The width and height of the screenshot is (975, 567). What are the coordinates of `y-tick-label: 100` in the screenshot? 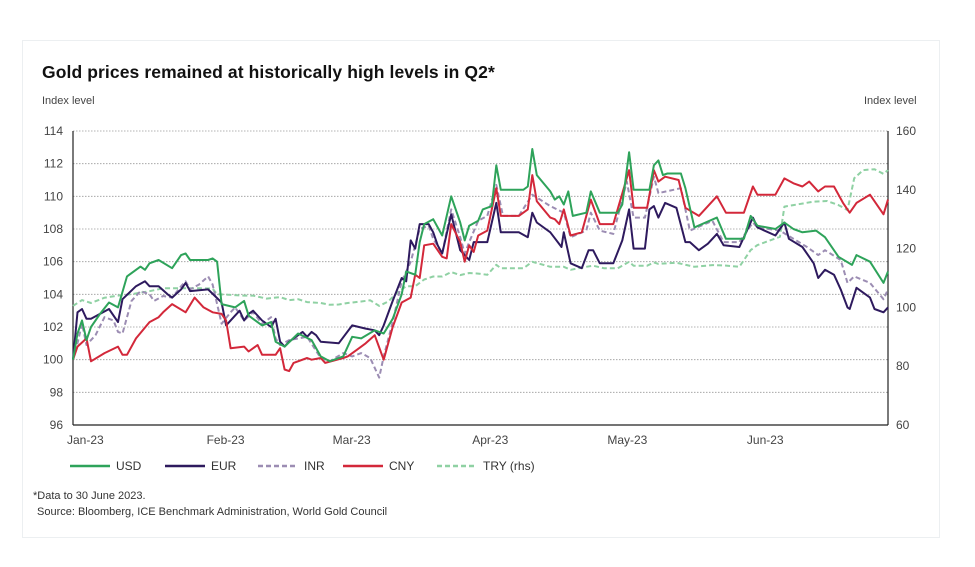 It's located at (53, 360).